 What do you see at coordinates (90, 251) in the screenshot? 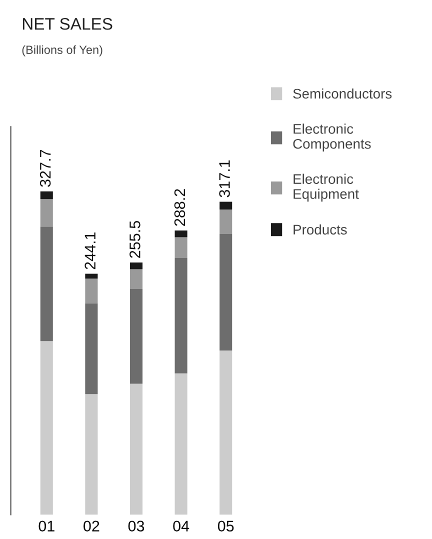
I see `annotation: 244.1` at bounding box center [90, 251].